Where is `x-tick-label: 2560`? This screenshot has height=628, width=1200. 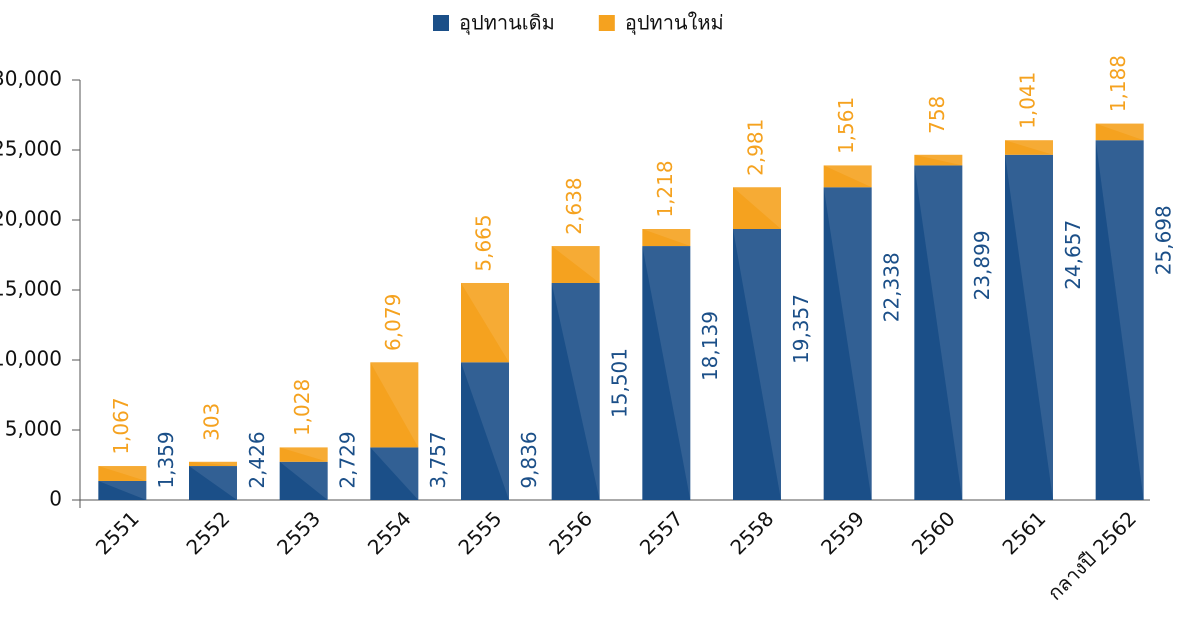
x-tick-label: 2560 is located at coordinates (933, 532).